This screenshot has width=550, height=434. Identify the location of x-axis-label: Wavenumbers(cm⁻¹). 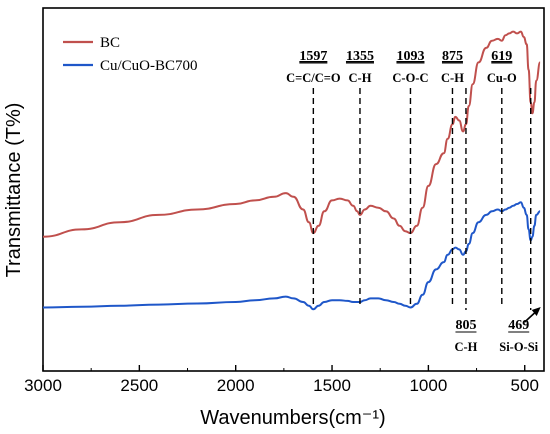
(292, 418).